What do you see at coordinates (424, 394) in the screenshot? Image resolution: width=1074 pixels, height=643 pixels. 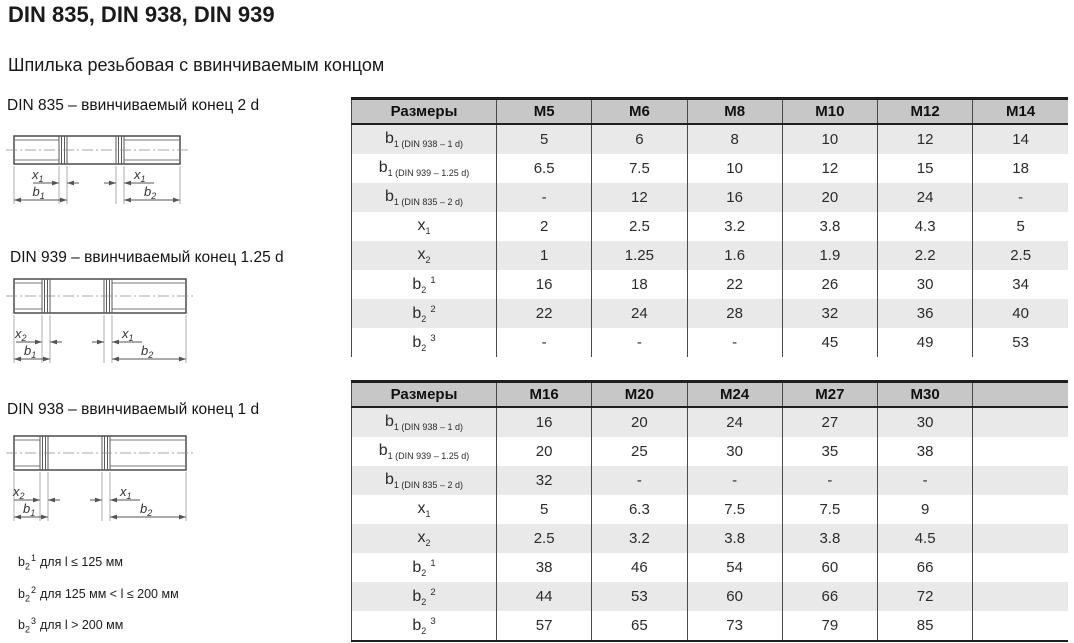 I see `label-column-header: Размеры` at bounding box center [424, 394].